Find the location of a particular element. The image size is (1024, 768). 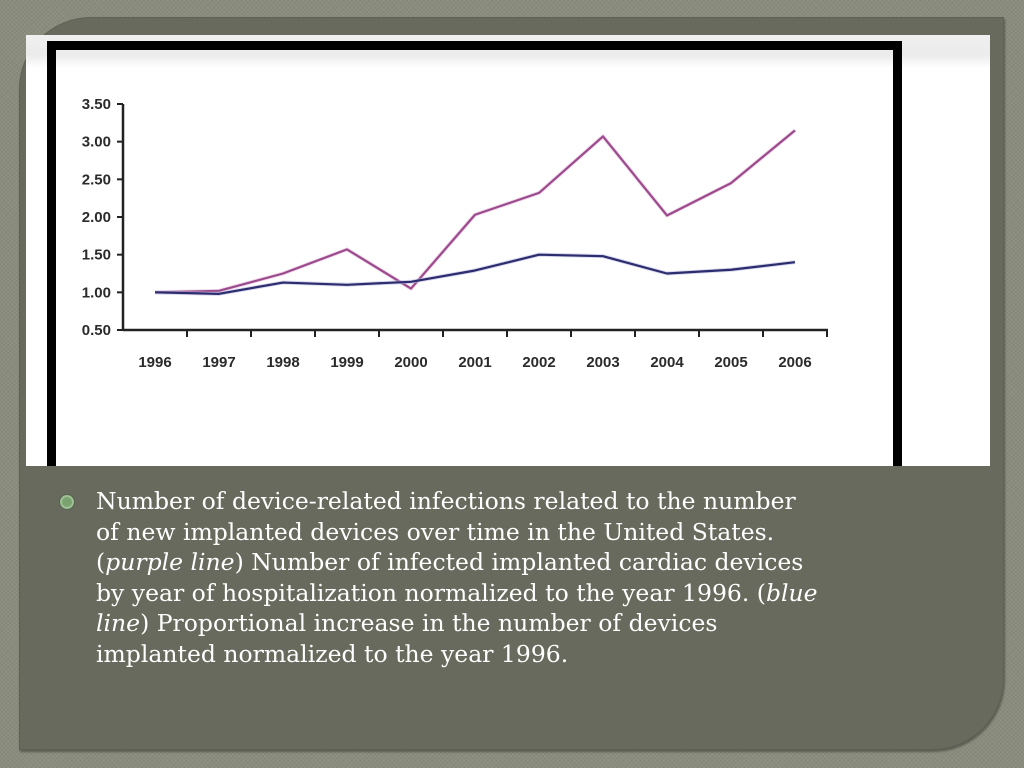

x-tick-label: 1997 is located at coordinates (218, 362).